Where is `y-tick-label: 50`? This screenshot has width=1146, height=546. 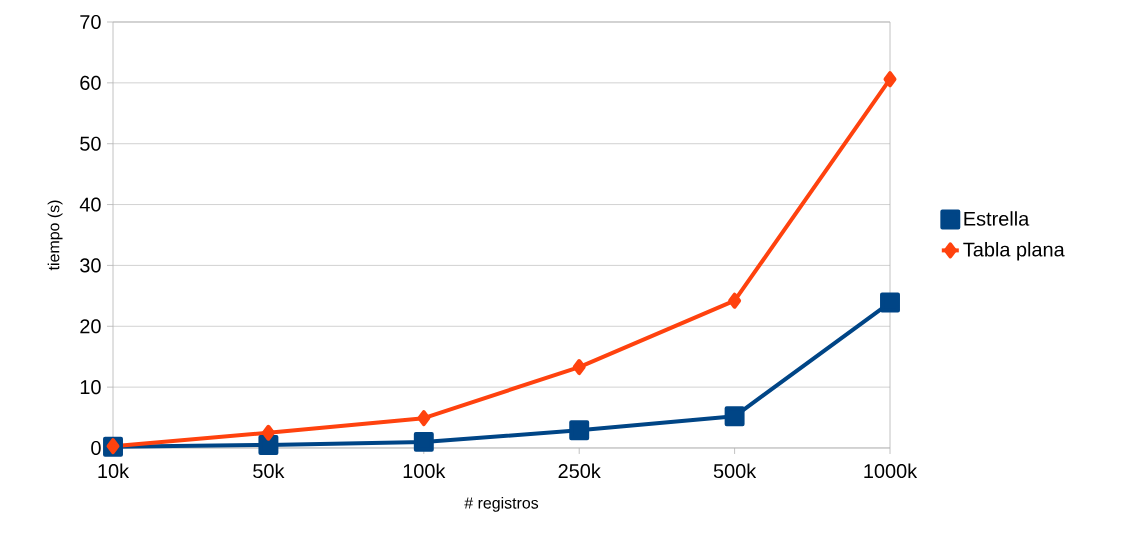
y-tick-label: 50 is located at coordinates (90, 143).